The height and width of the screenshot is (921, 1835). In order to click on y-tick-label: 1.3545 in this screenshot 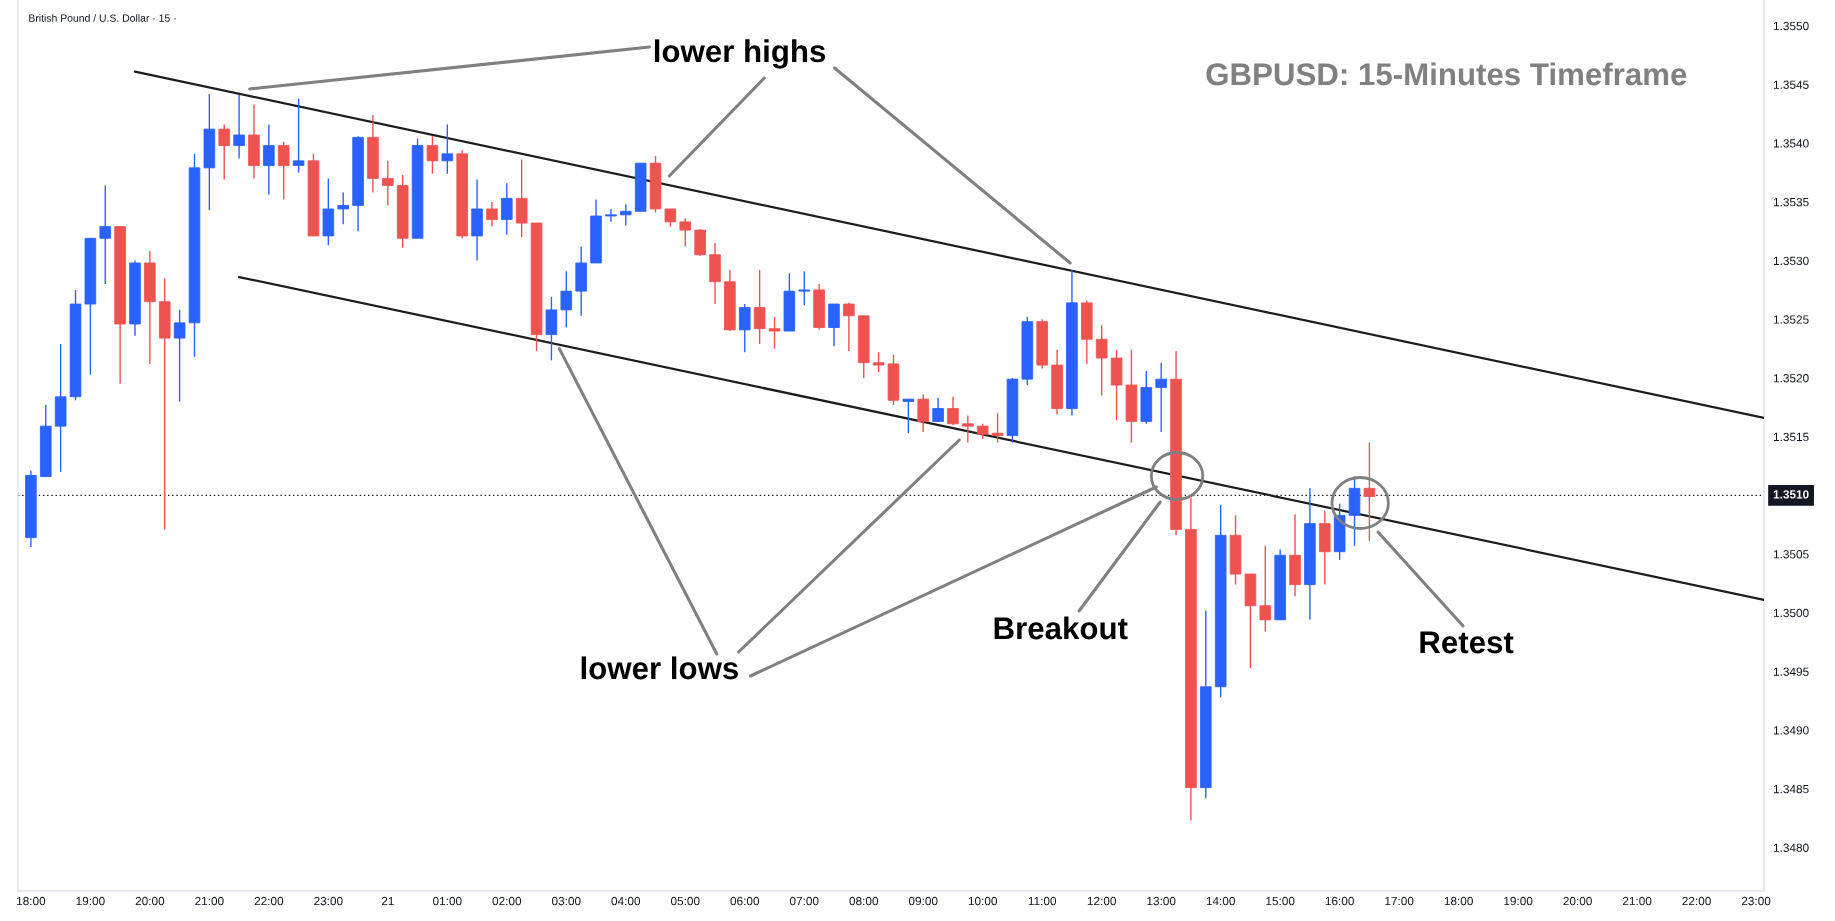, I will do `click(1791, 84)`.